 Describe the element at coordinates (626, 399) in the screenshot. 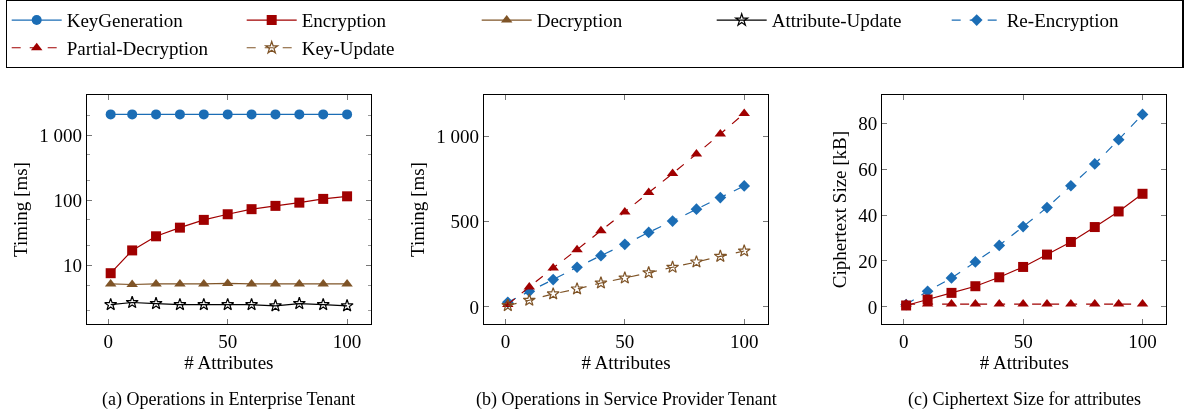

I see `text: (b) Operations in Service Provider Tenant` at that location.